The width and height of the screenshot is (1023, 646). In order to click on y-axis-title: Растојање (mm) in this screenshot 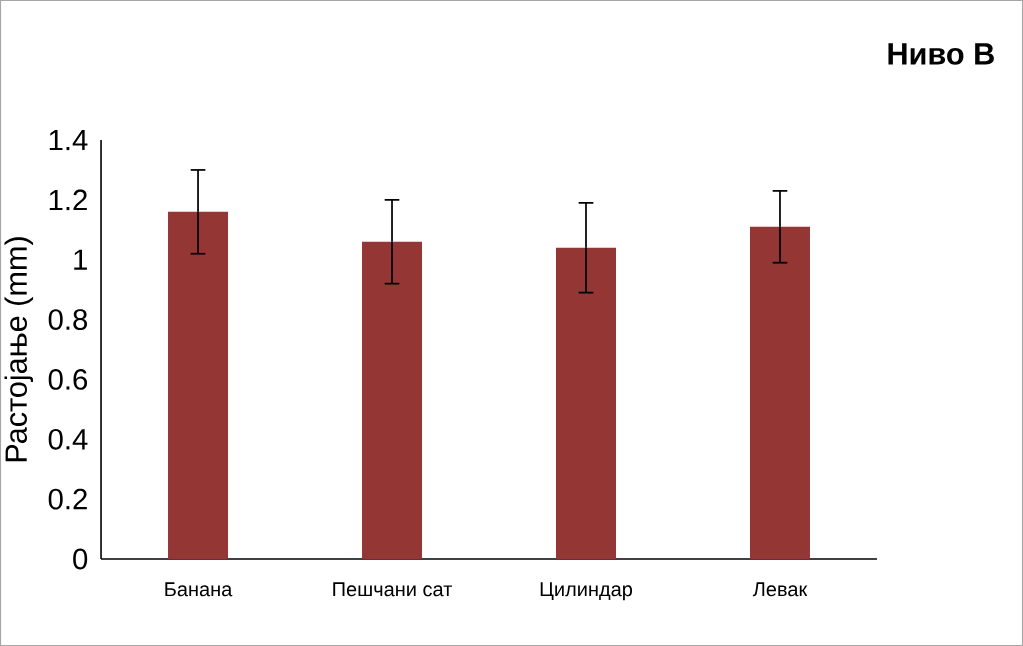, I will do `click(19, 349)`.